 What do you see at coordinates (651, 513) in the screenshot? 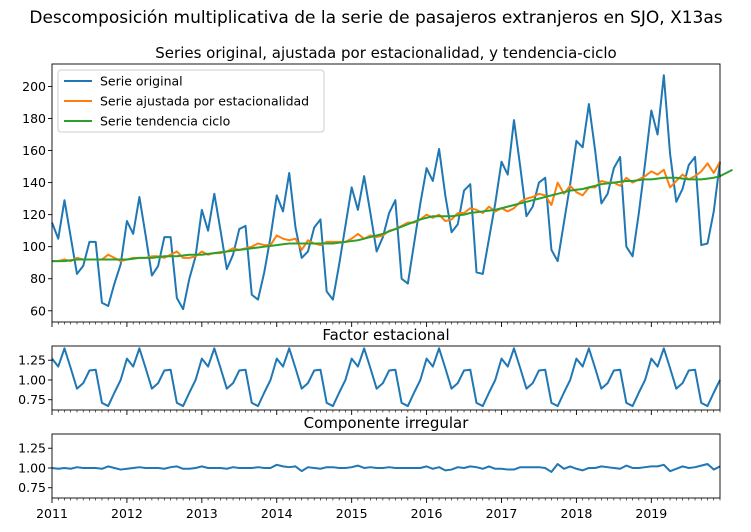
I see `x-tick-label: 2019` at bounding box center [651, 513].